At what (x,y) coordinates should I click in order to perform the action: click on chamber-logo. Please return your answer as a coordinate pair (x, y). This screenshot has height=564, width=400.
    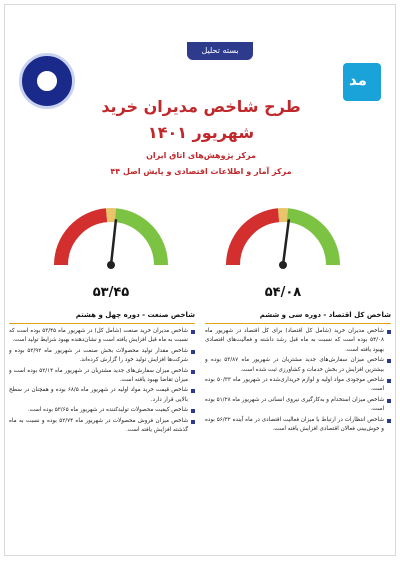
    Looking at the image, I should click on (47, 81).